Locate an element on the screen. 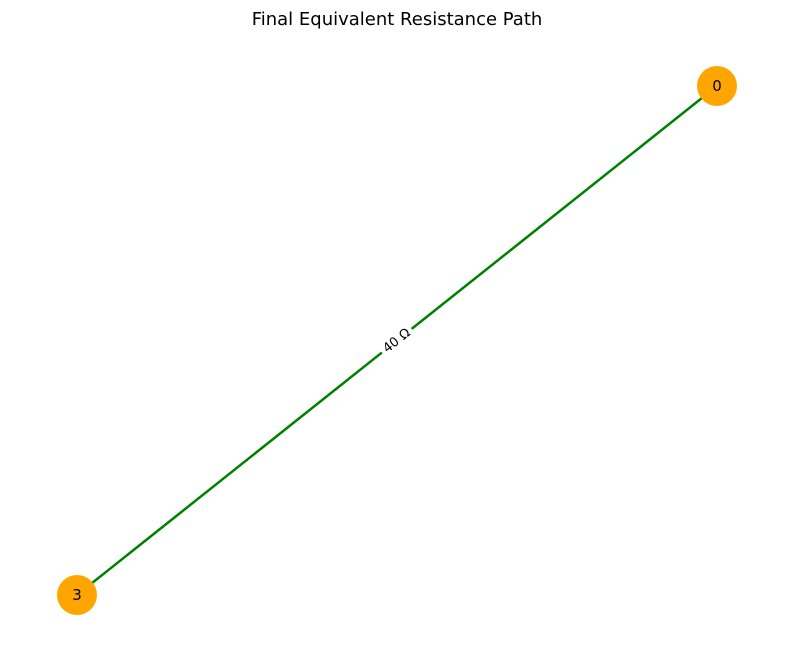 The image size is (794, 659). node-0-circle is located at coordinates (717, 86).